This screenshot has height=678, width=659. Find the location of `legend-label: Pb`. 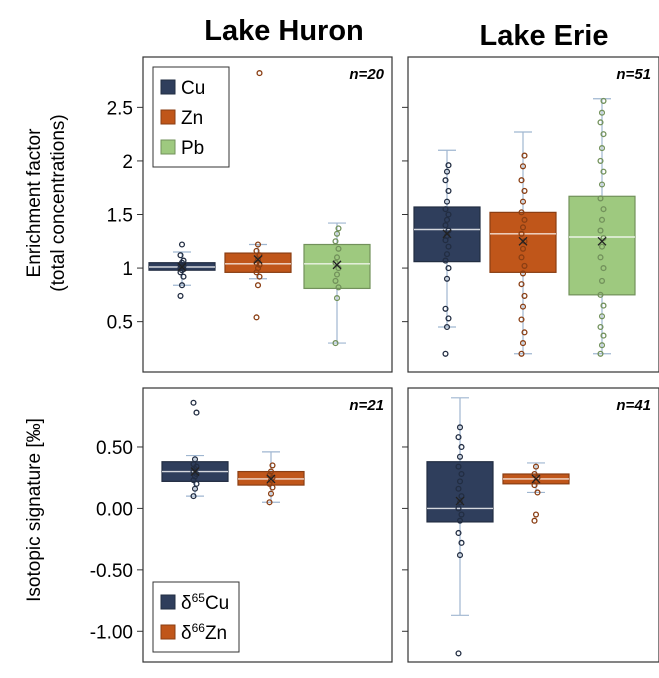

legend-label: Pb is located at coordinates (192, 148).